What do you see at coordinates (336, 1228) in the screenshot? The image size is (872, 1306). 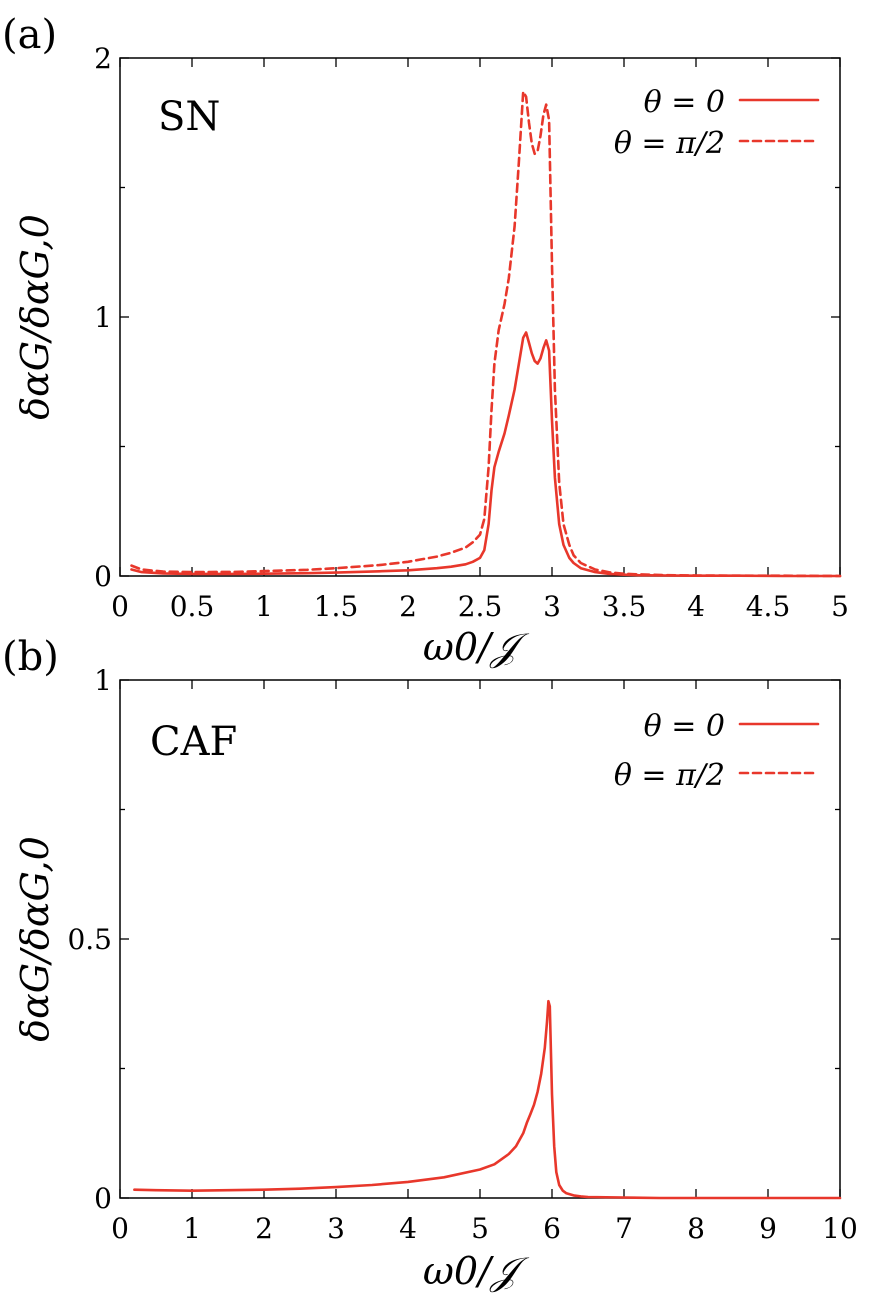 I see `panel-b-x-tick-label: 3` at bounding box center [336, 1228].